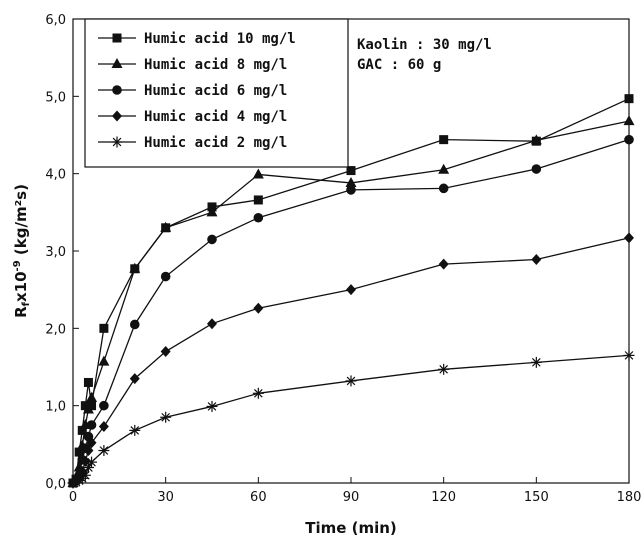 Image resolution: width=643 pixels, height=539 pixels. What do you see at coordinates (629, 497) in the screenshot?
I see `x-tick-label: 180` at bounding box center [629, 497].